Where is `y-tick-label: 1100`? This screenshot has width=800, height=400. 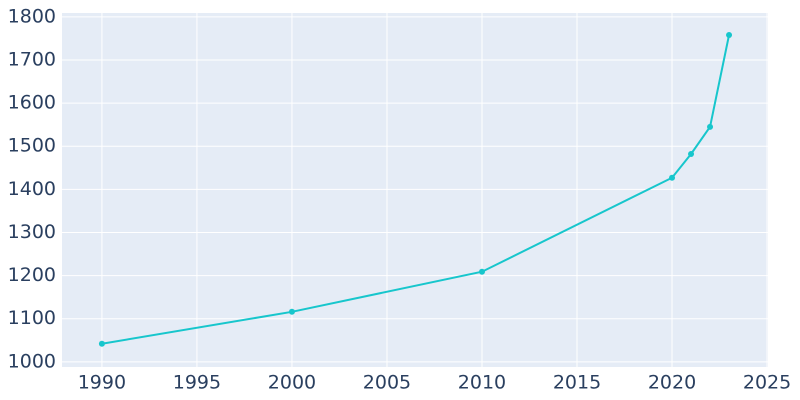 y-tick-label: 1100 is located at coordinates (32, 318).